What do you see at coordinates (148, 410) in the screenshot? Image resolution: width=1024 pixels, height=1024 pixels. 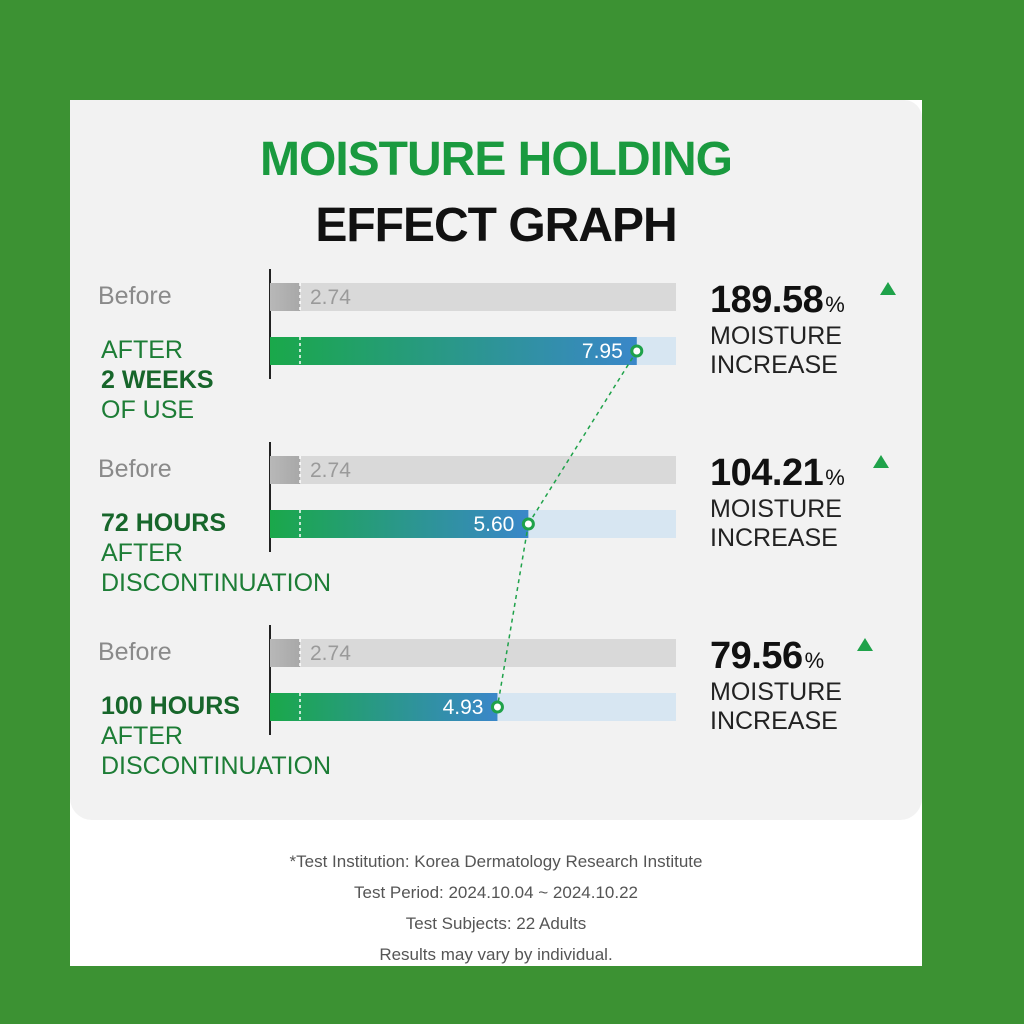 I see `group-label-line: OF USE` at bounding box center [148, 410].